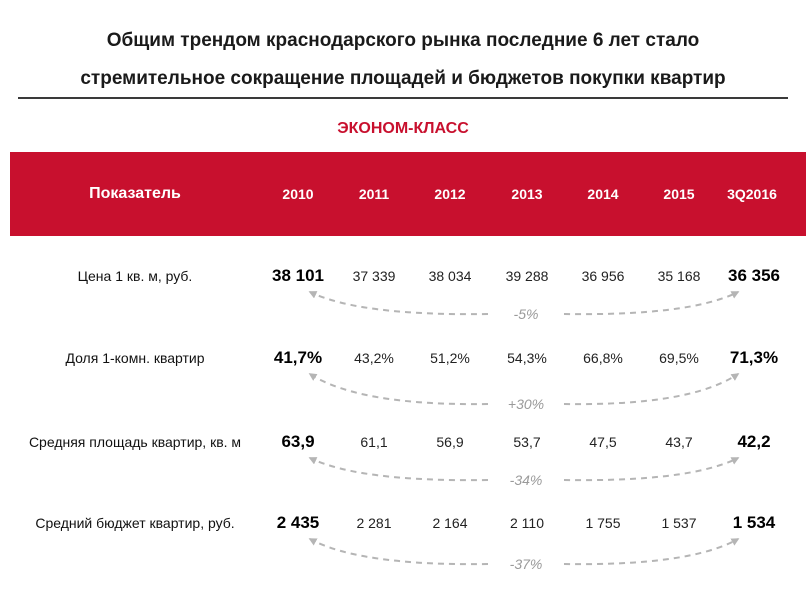 This screenshot has height=600, width=806. Describe the element at coordinates (135, 442) in the screenshot. I see `row-label-avg-area: Средняя площадь квартир, кв. м` at that location.